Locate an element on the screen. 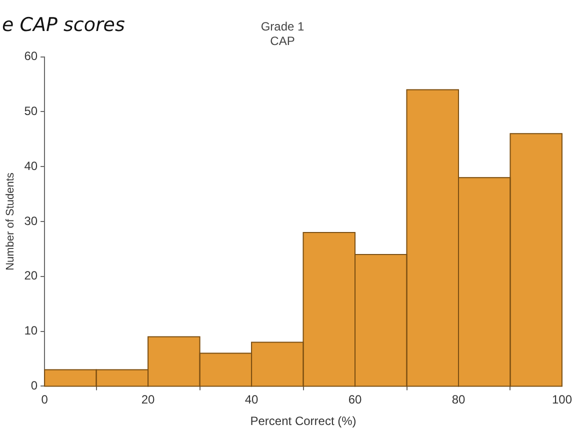 This screenshot has height=443, width=575. x-axis-title: Percent Correct (%) is located at coordinates (303, 421).